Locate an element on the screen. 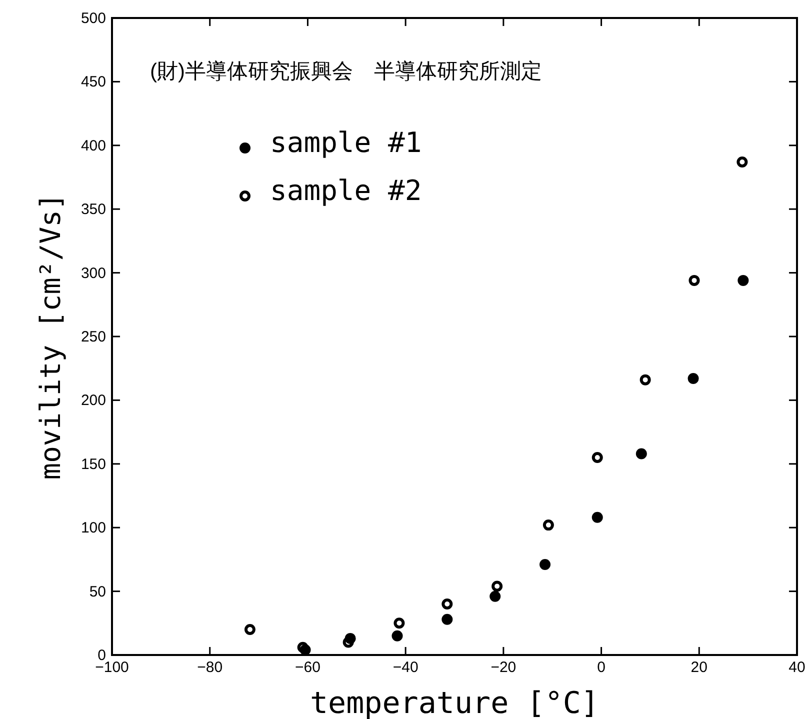  legend-label: sample #1 is located at coordinates (346, 142).